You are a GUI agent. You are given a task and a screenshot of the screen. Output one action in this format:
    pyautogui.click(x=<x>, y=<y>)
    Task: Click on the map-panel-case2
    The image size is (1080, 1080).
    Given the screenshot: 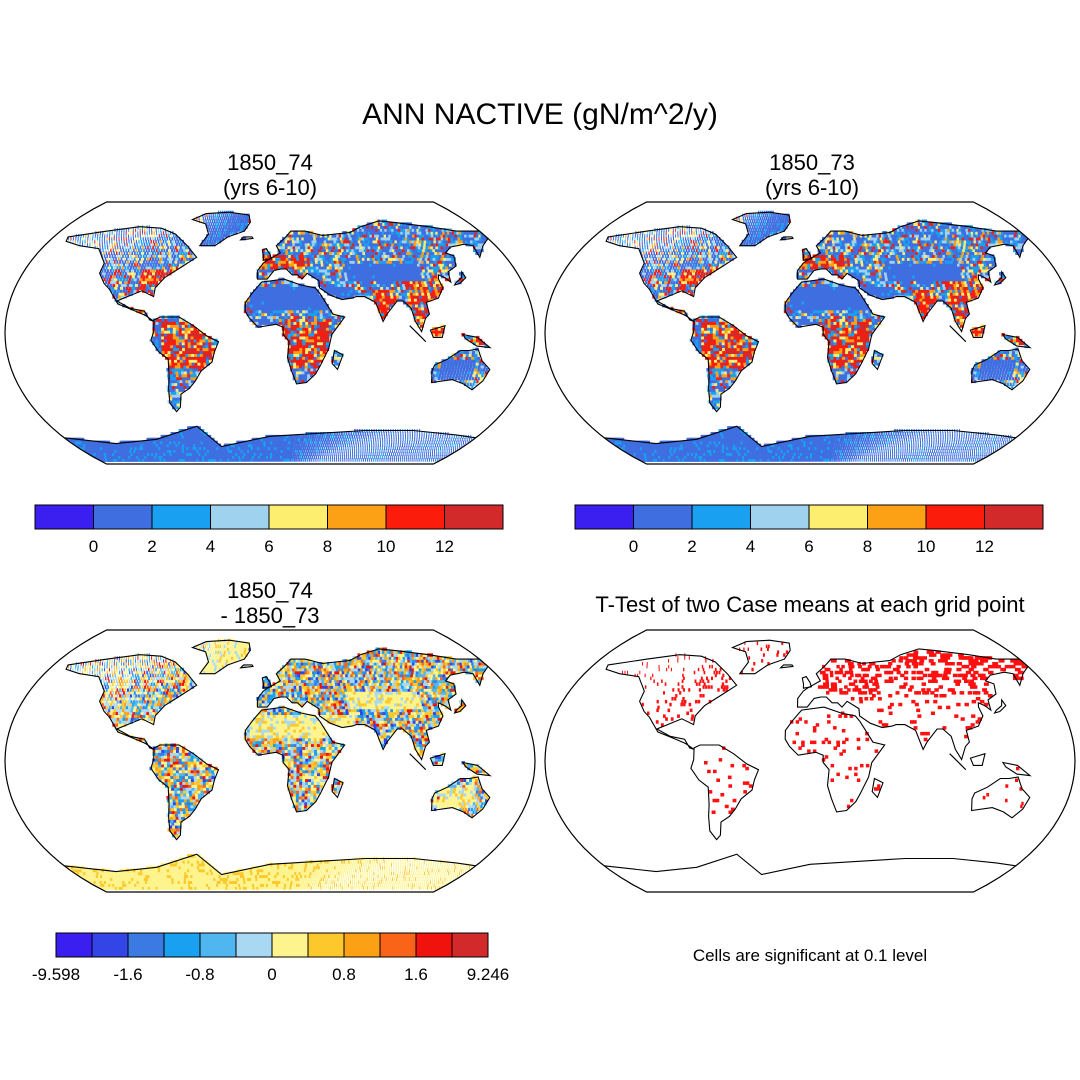 What is the action you would take?
    pyautogui.click(x=810, y=333)
    